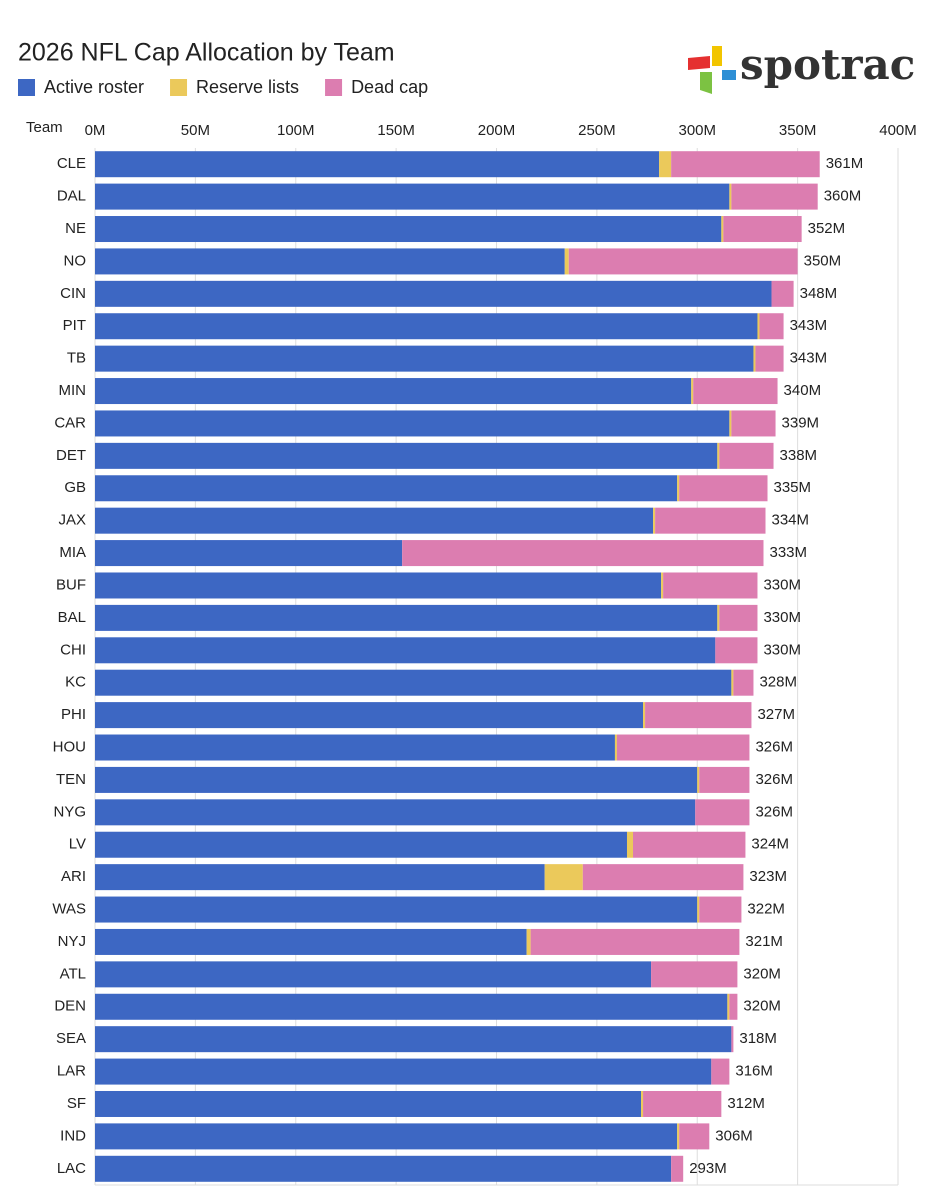 This screenshot has height=1200, width=952. Describe the element at coordinates (73, 390) in the screenshot. I see `y-tick-label: MIN` at that location.